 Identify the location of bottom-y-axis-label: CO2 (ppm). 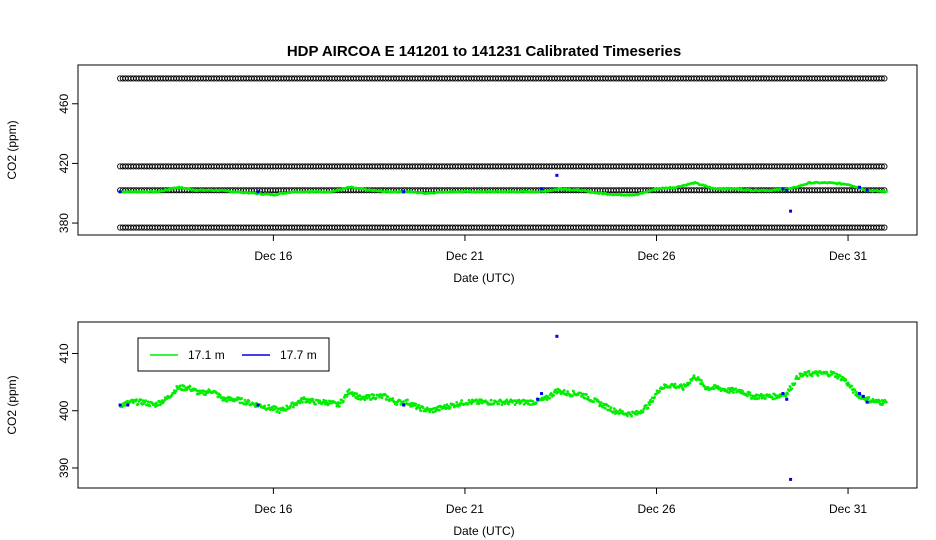
(12, 404).